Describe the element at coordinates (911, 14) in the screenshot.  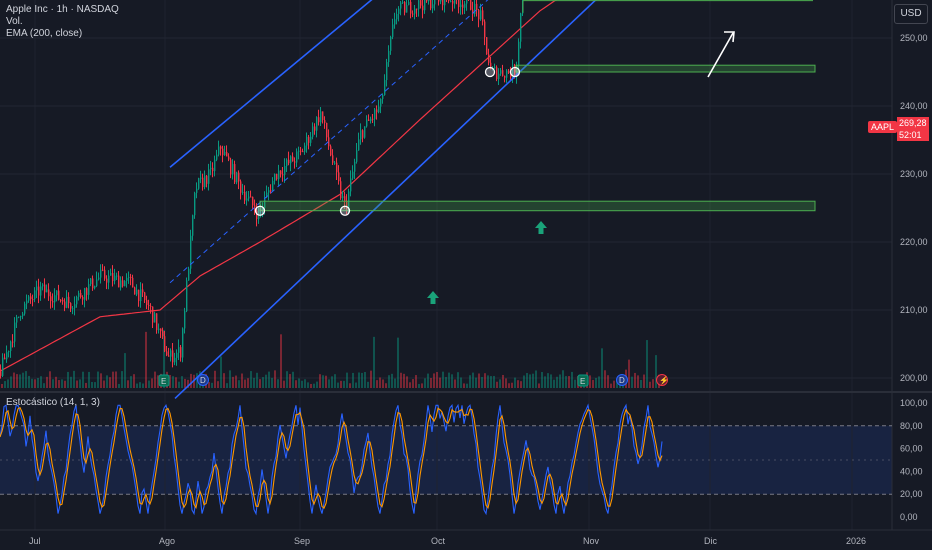
I see `currency-button: USD` at that location.